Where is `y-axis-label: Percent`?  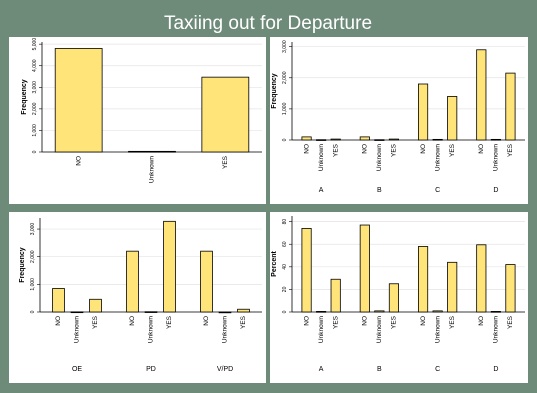
y-axis-label: Percent is located at coordinates (274, 263).